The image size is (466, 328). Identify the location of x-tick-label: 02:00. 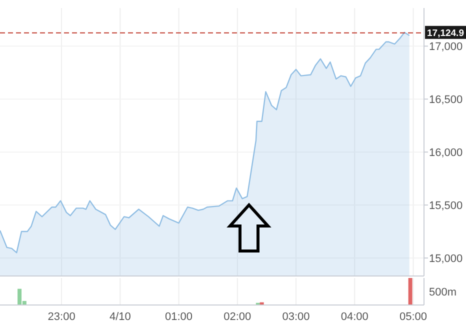
(238, 317).